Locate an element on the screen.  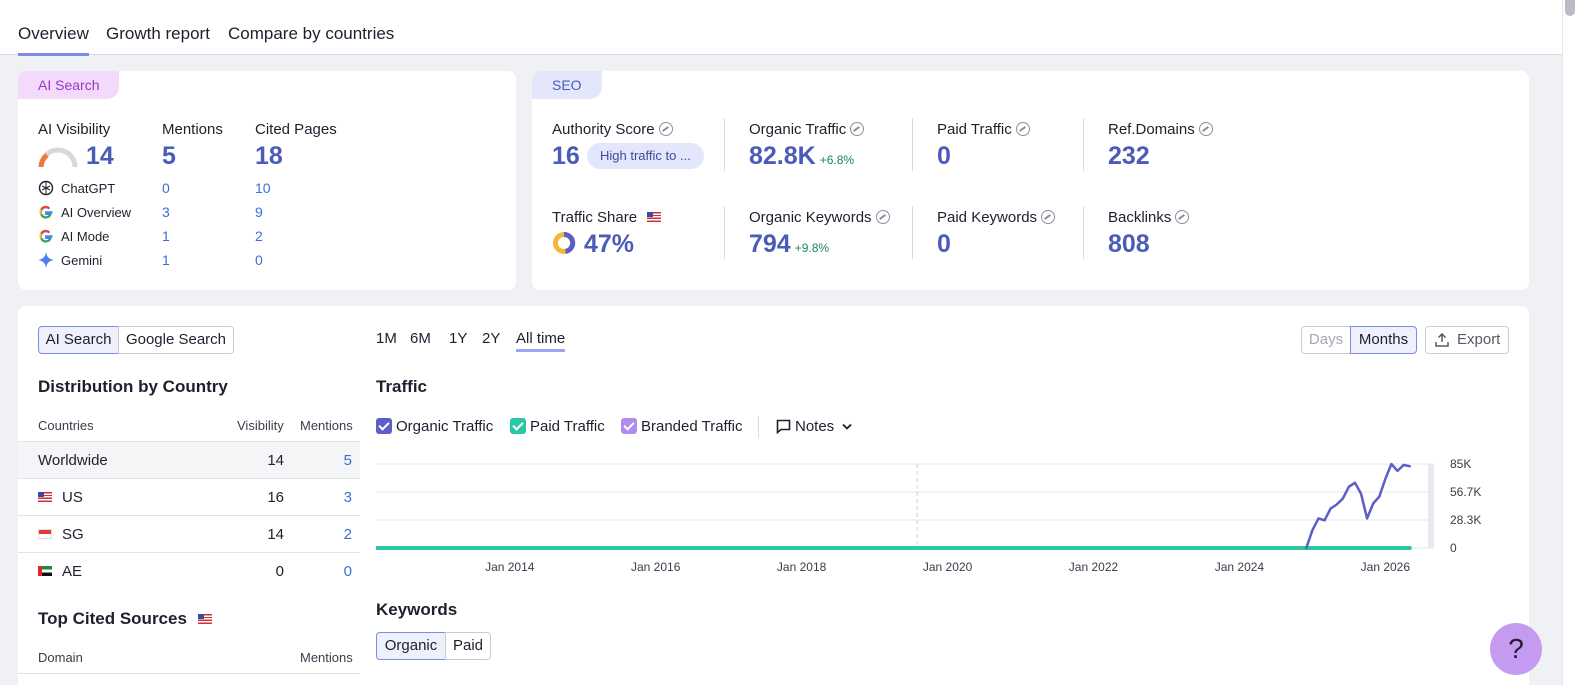
range-6m: 6M is located at coordinates (420, 338).